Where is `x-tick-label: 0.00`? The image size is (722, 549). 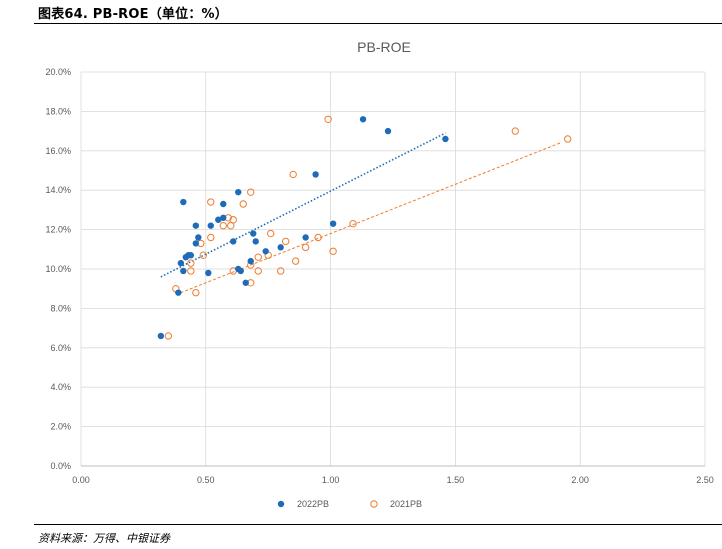
x-tick-label: 0.00 is located at coordinates (81, 480).